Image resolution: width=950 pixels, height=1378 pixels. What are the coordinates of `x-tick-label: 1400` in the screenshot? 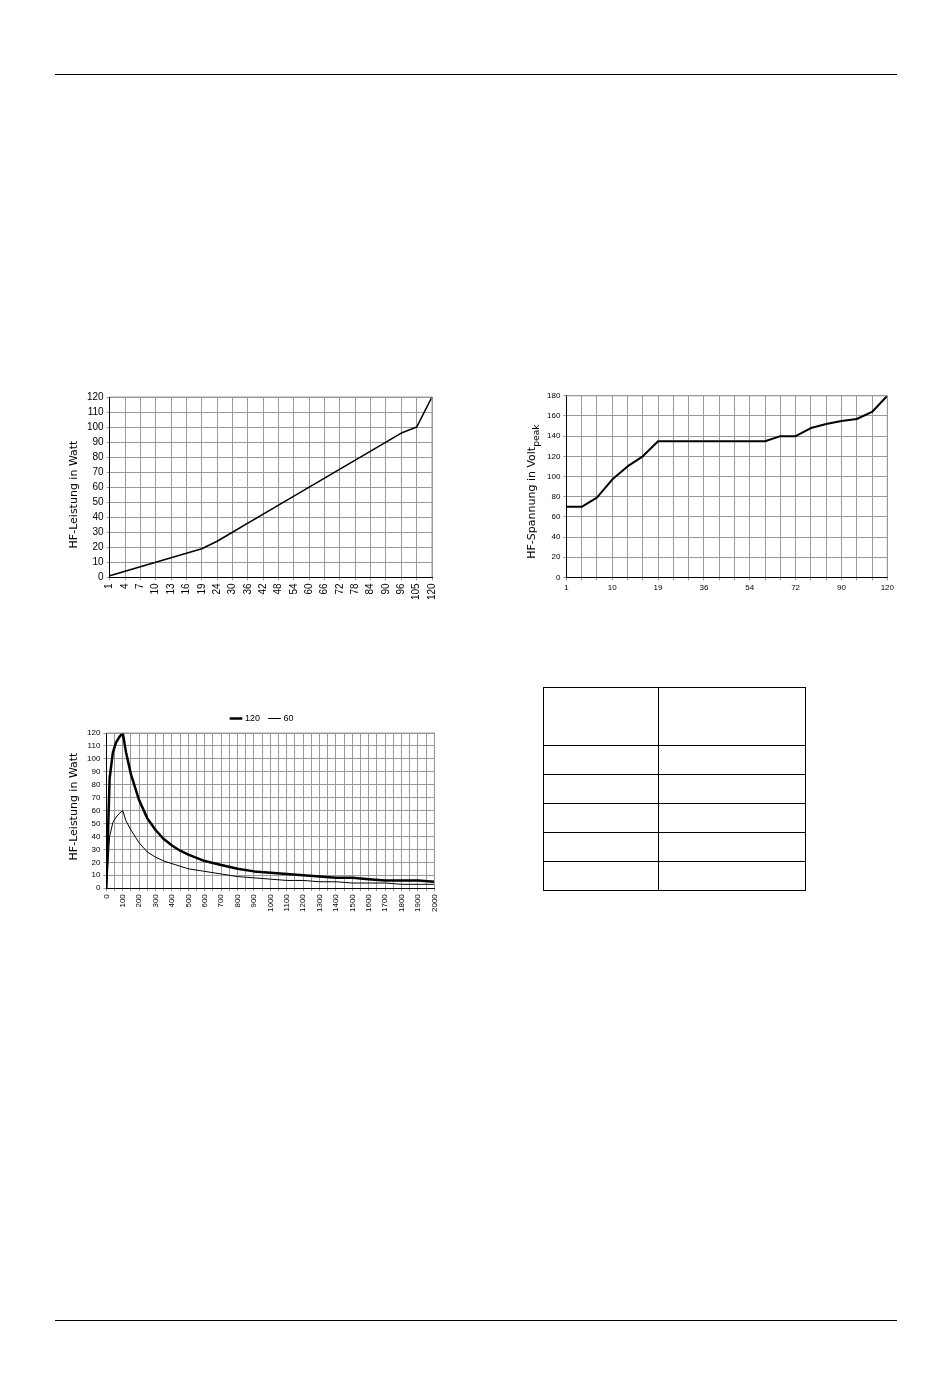 It's located at (336, 902).